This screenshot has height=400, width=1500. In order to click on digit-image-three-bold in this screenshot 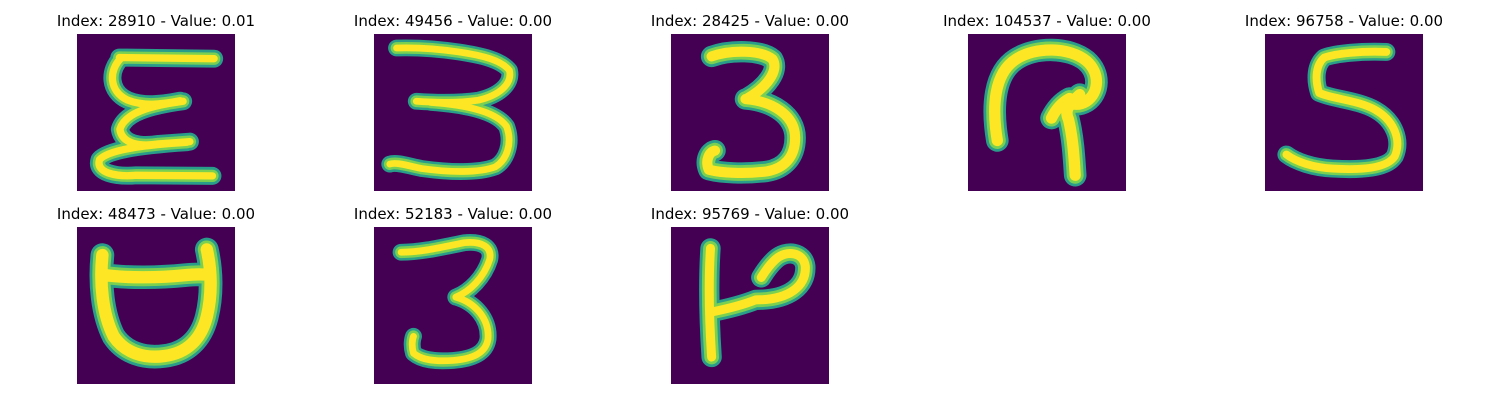, I will do `click(750, 112)`.